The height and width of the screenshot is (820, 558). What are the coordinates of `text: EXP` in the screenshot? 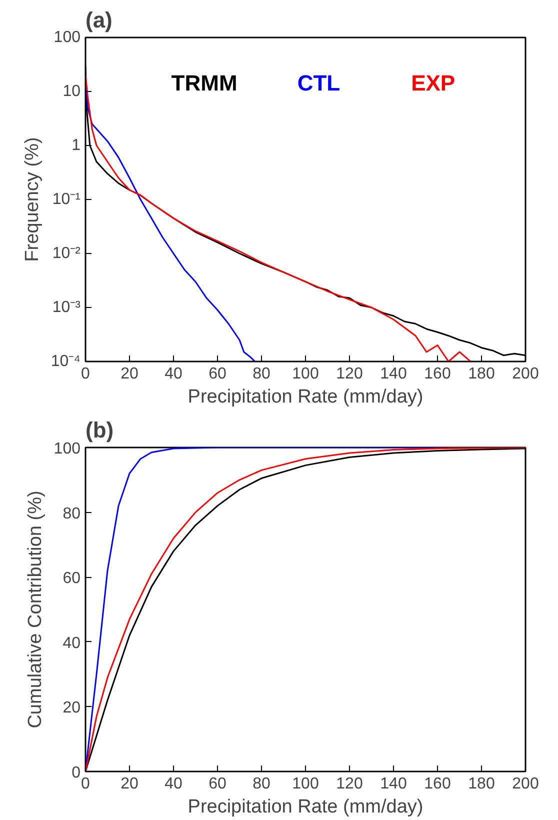 It's located at (433, 83).